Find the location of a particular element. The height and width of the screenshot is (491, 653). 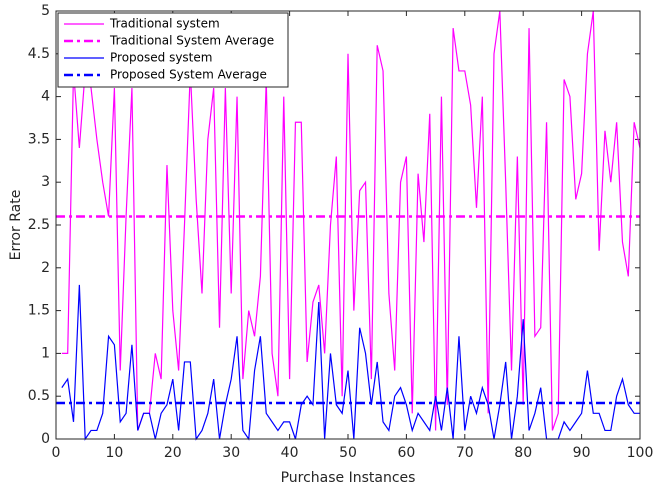

y-tick-label: 0.5 is located at coordinates (39, 396).